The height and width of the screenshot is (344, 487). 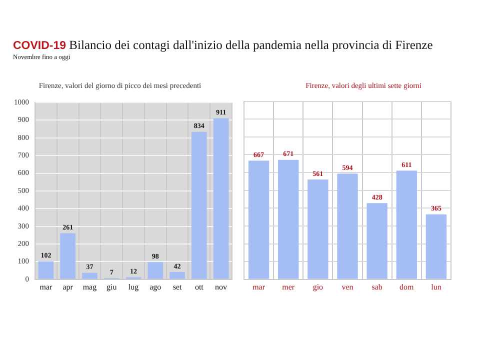 What do you see at coordinates (199, 287) in the screenshot?
I see `x-tick-label: ott` at bounding box center [199, 287].